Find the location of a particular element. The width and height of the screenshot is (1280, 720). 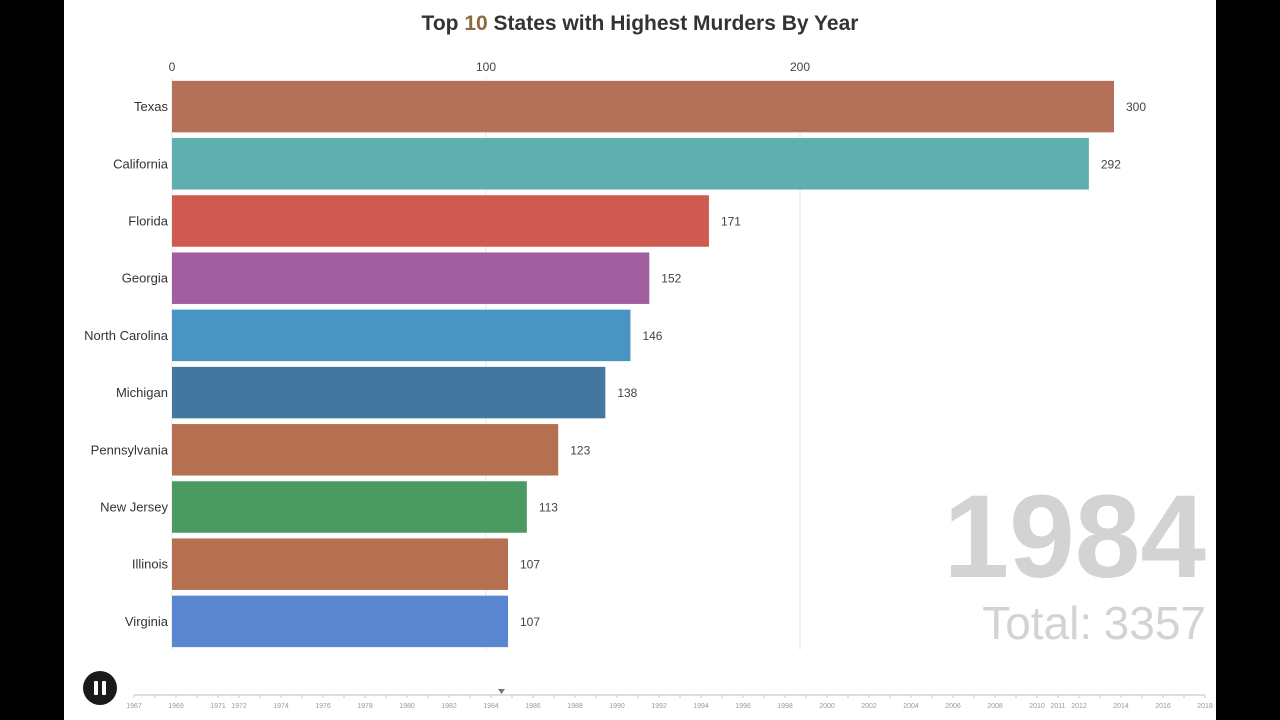

value-label: 146 is located at coordinates (652, 336).